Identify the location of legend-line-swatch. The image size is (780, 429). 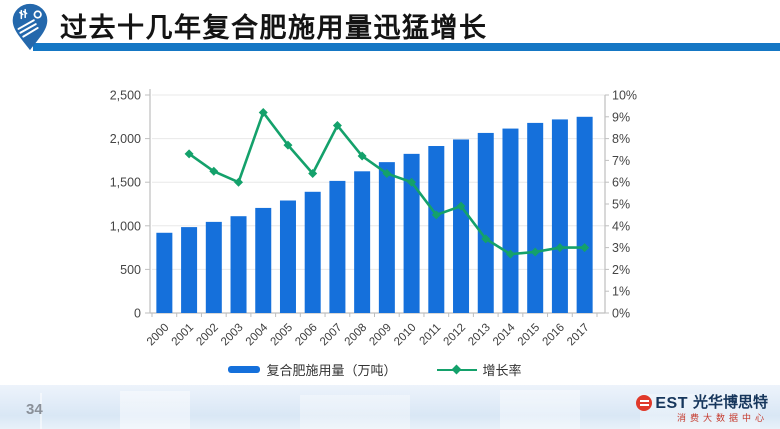
(456, 369).